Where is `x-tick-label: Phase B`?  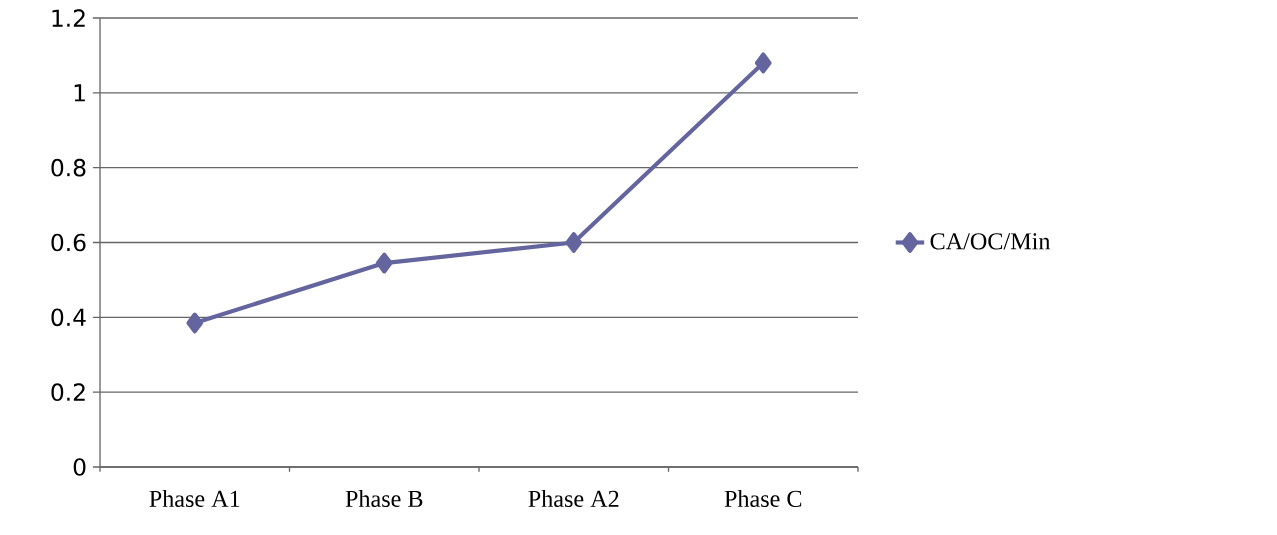
x-tick-label: Phase B is located at coordinates (384, 498).